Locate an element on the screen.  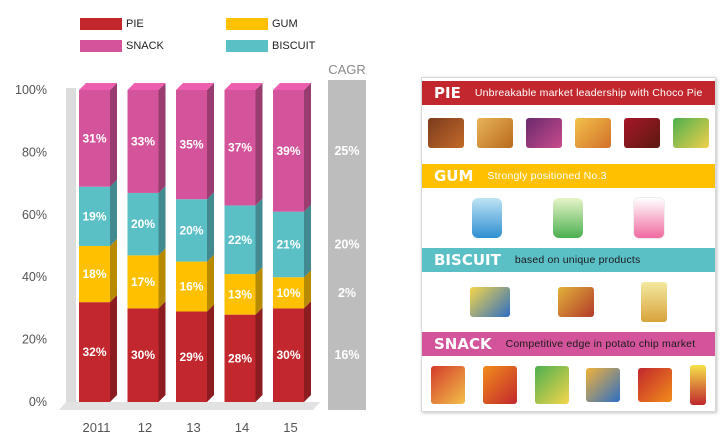
data-label: 17% is located at coordinates (143, 282).